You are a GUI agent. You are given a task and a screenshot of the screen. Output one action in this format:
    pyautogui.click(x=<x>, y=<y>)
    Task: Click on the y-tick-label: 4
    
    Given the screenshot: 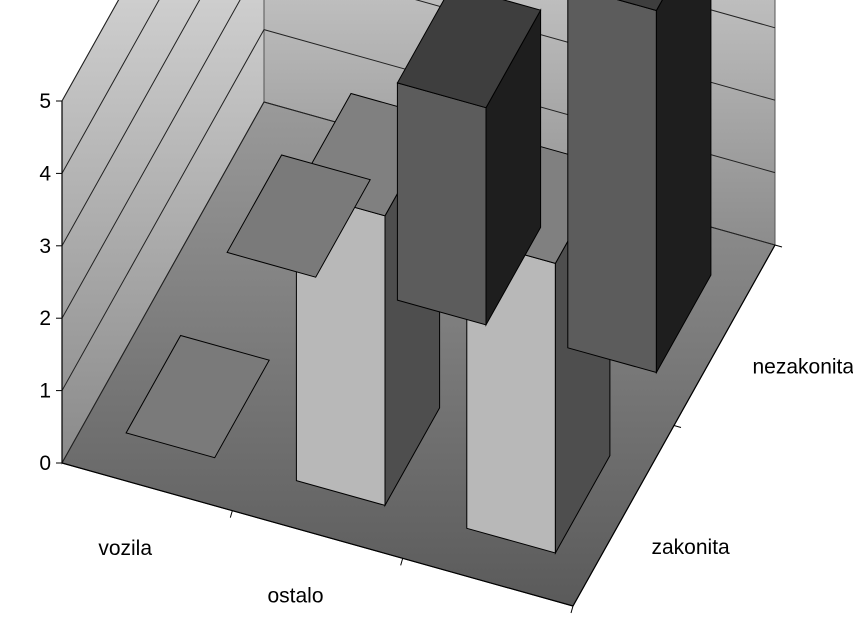 What is the action you would take?
    pyautogui.click(x=45, y=173)
    